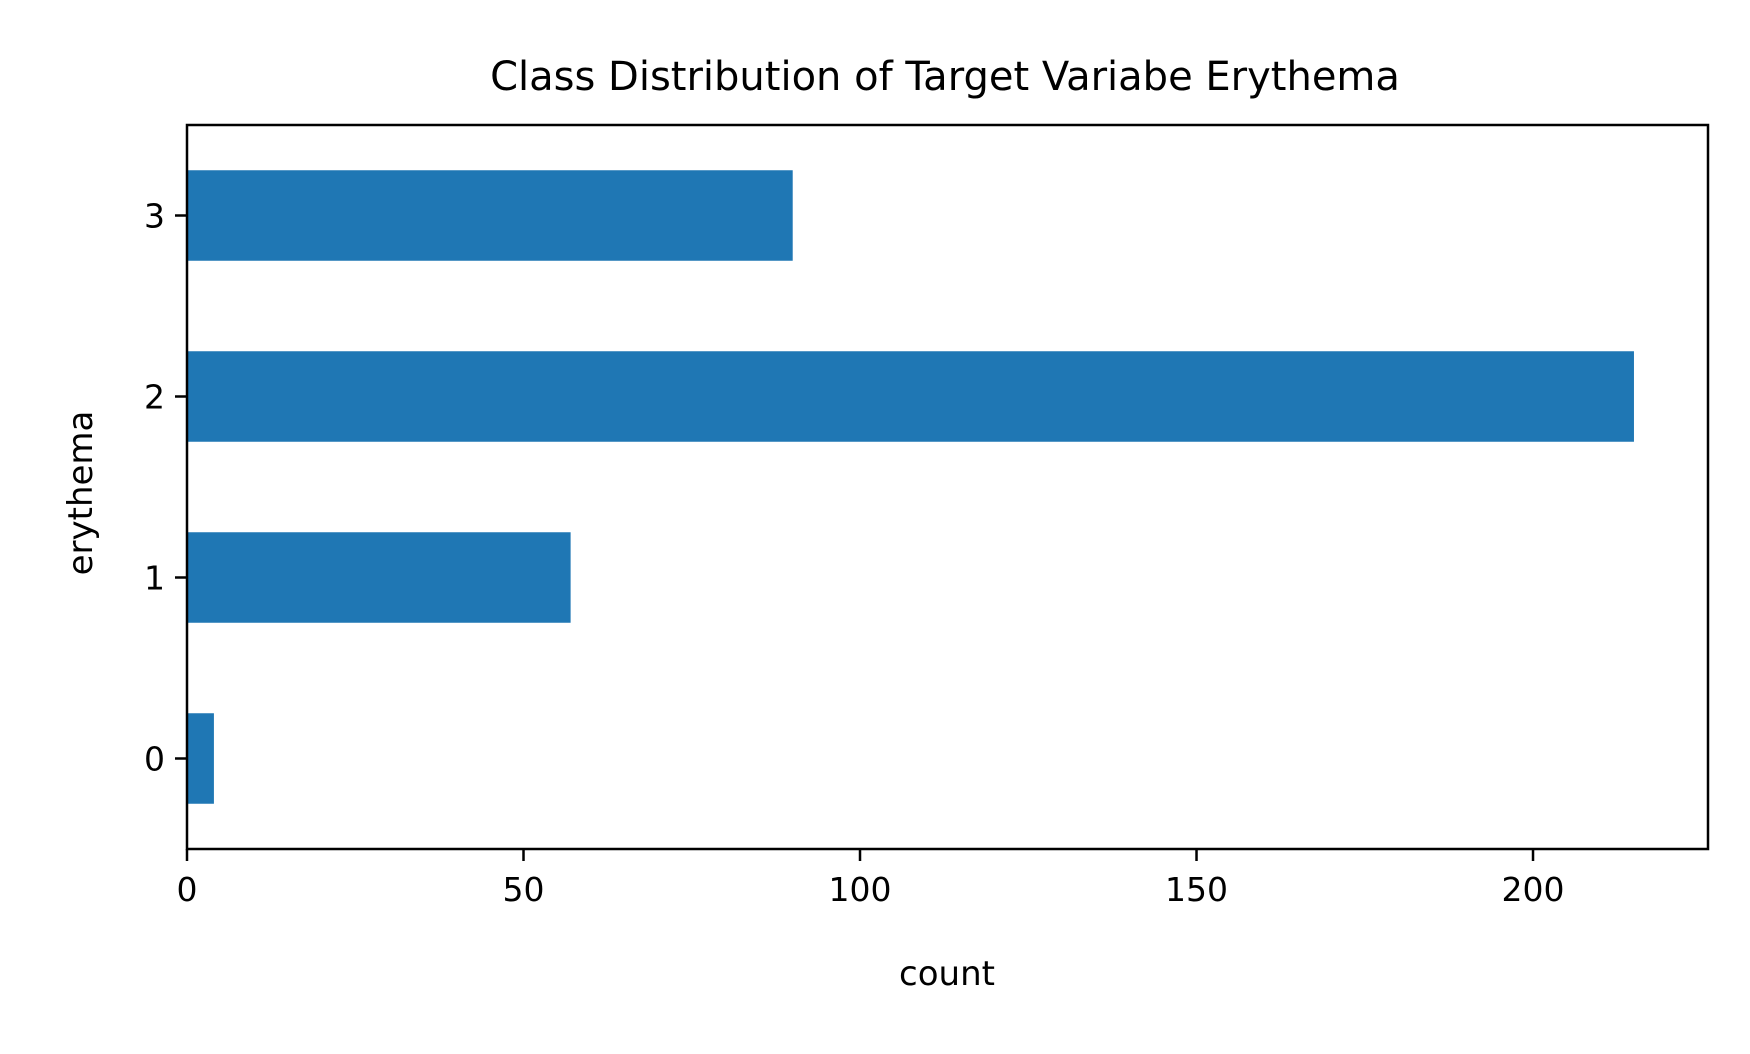 The height and width of the screenshot is (1054, 1750). I want to click on x-tick-label: 0, so click(187, 889).